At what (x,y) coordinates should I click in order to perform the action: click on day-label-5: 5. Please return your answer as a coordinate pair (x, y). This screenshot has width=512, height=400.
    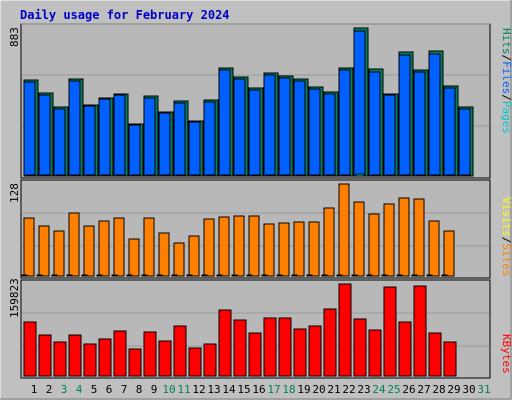
    Looking at the image, I should click on (94, 389).